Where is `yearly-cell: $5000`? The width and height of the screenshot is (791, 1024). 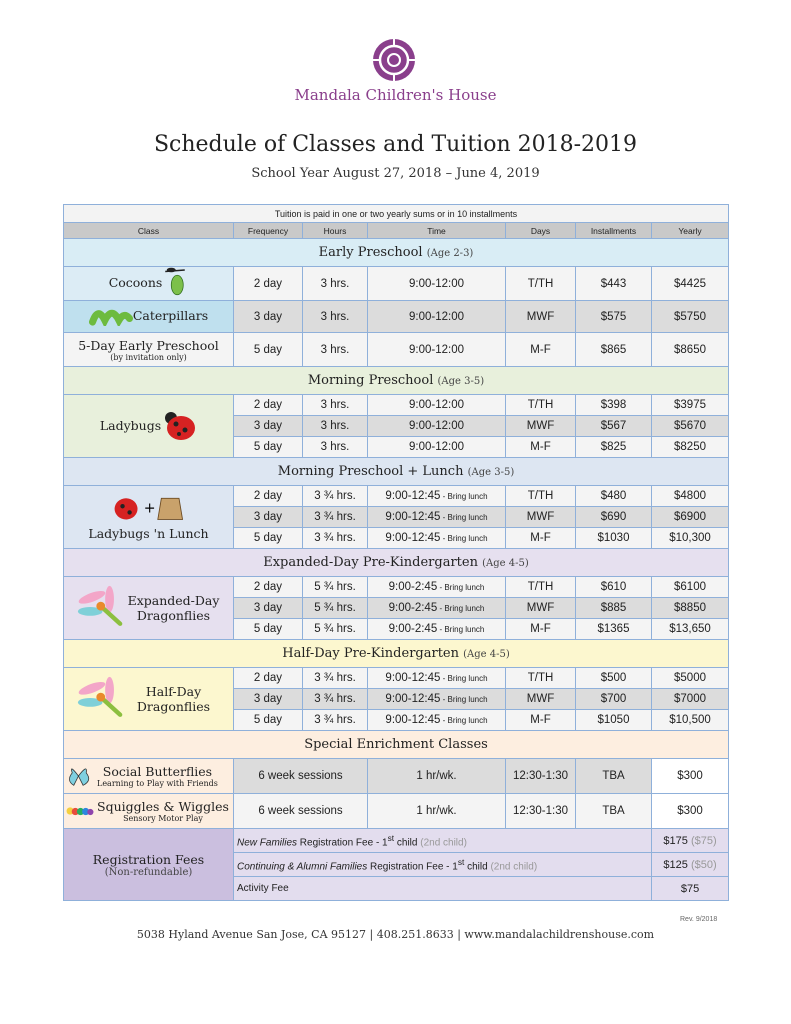
yearly-cell: $5000 is located at coordinates (690, 678).